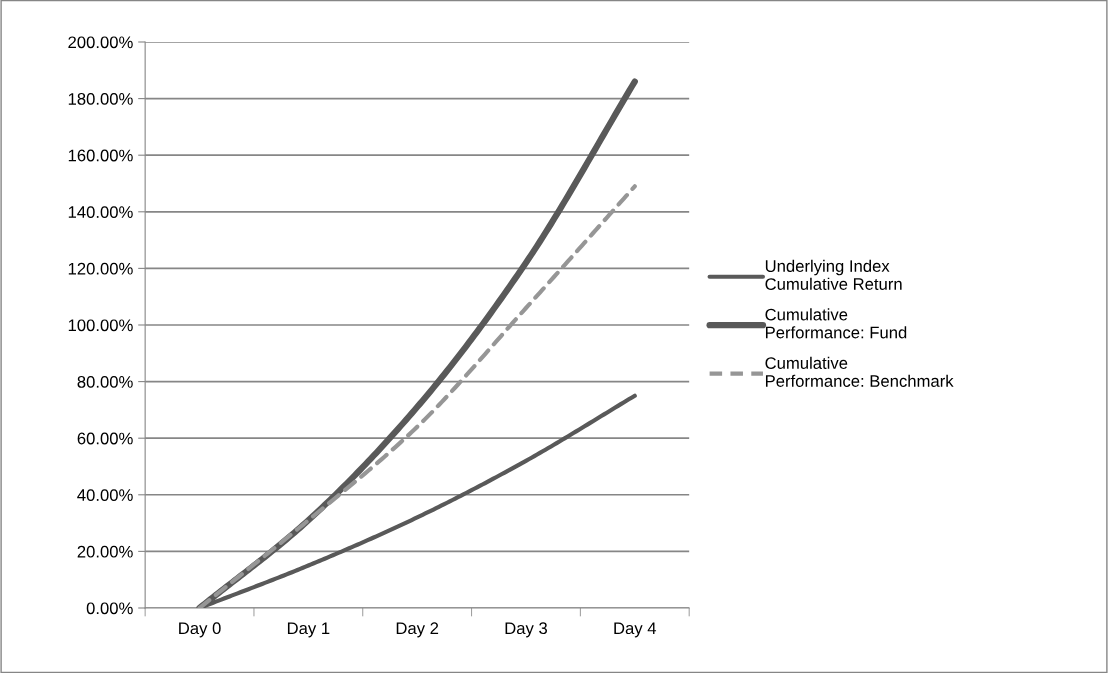 The width and height of the screenshot is (1108, 673). Describe the element at coordinates (308, 630) in the screenshot. I see `x-tick-label: Day 1` at that location.